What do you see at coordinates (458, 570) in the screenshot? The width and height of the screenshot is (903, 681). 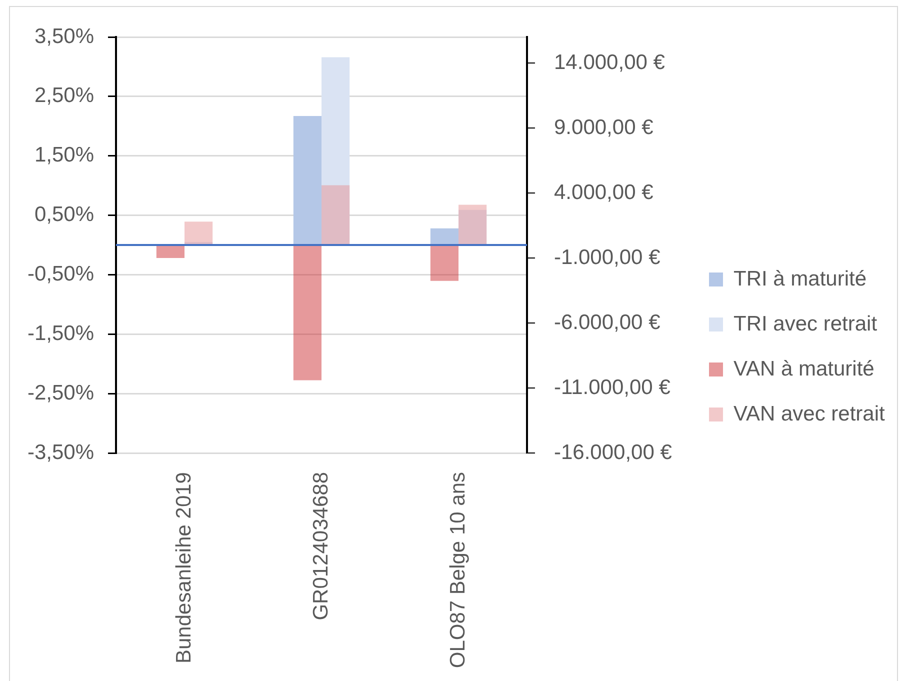 I see `x-tick-label: OLO87 Belge 10 ans` at bounding box center [458, 570].